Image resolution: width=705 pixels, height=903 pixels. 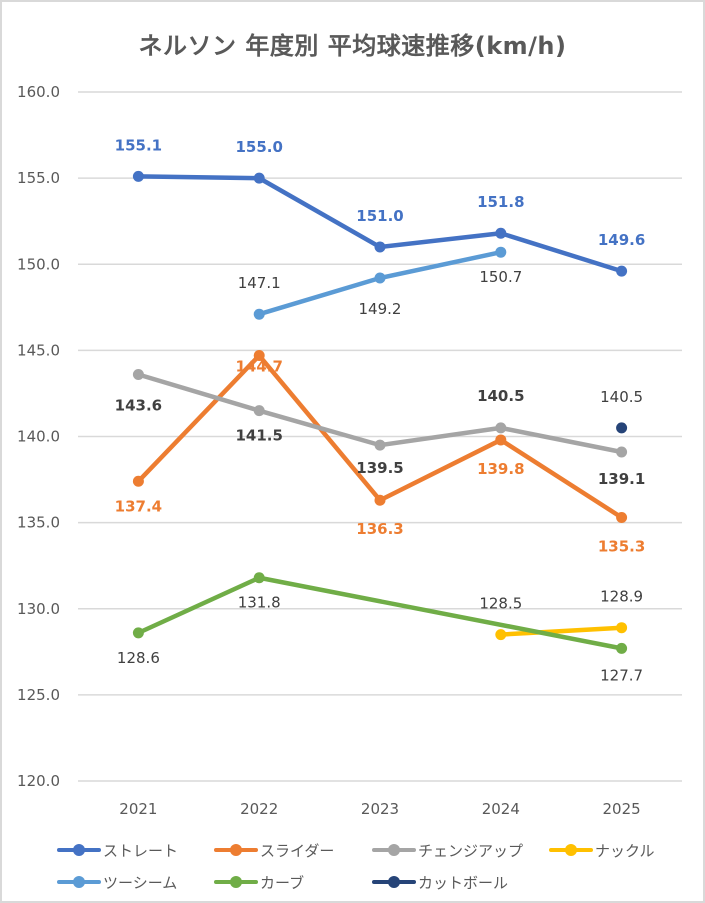 I want to click on data-label: 128.6, so click(x=138, y=658).